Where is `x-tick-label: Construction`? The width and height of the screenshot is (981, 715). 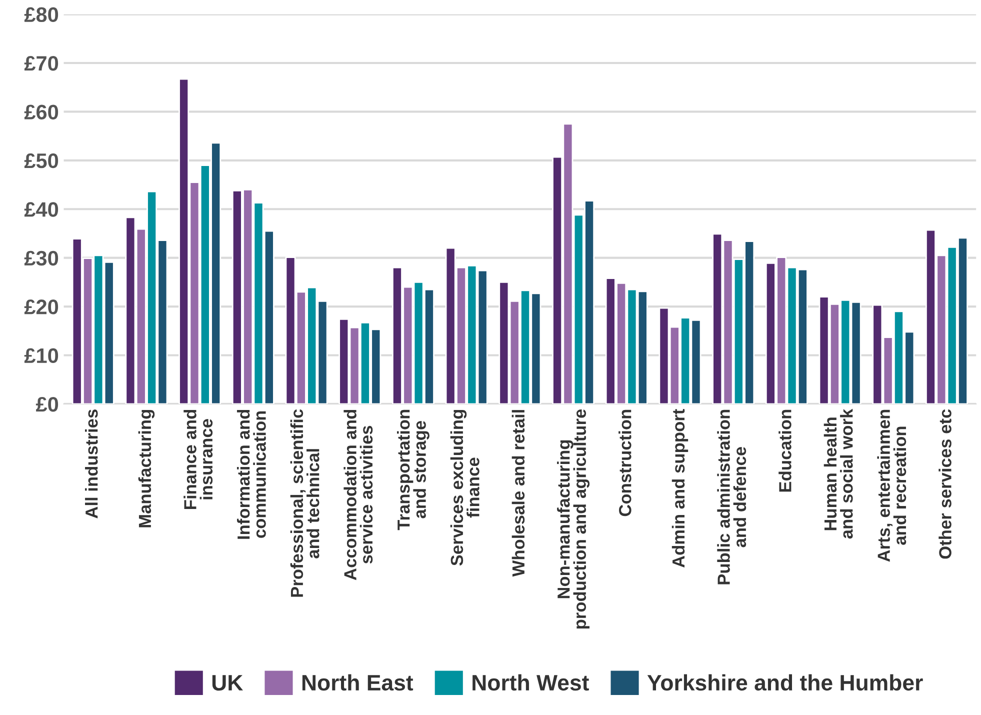 x-tick-label: Construction is located at coordinates (625, 463).